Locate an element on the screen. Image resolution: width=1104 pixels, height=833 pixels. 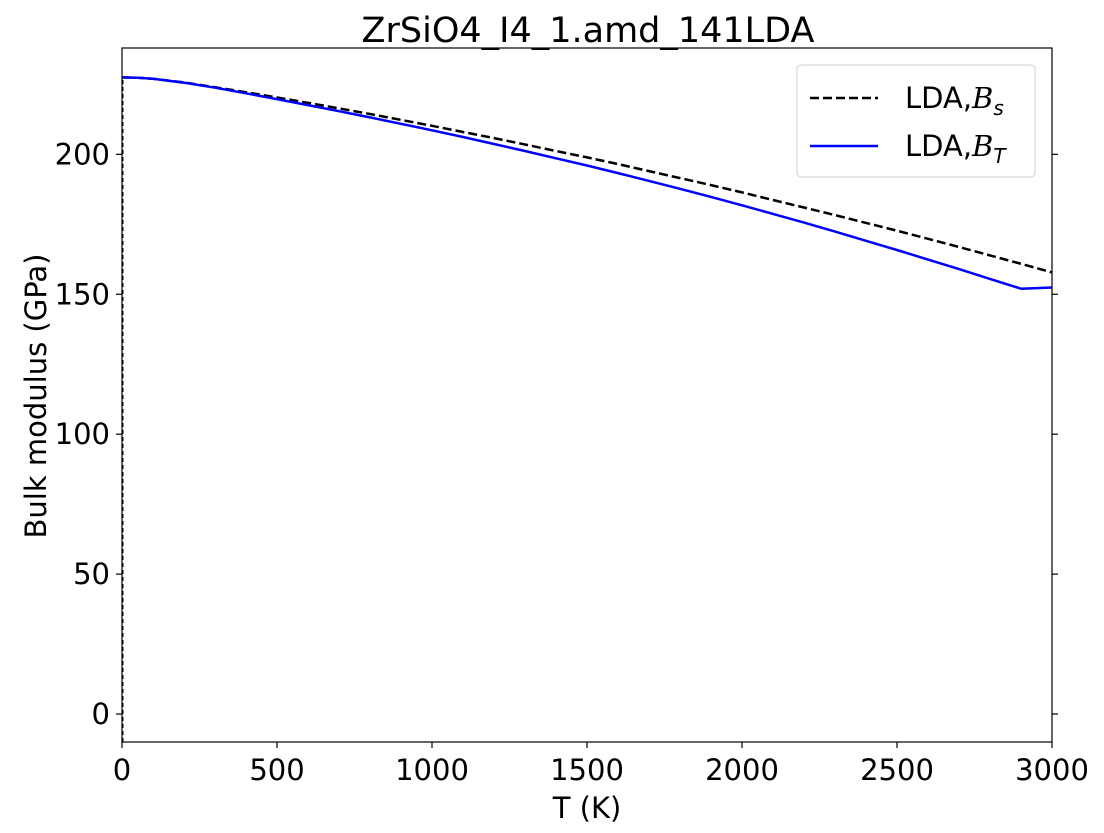
chart-title: ZrSiO4_I4_1.amd_141LDA is located at coordinates (588, 31).